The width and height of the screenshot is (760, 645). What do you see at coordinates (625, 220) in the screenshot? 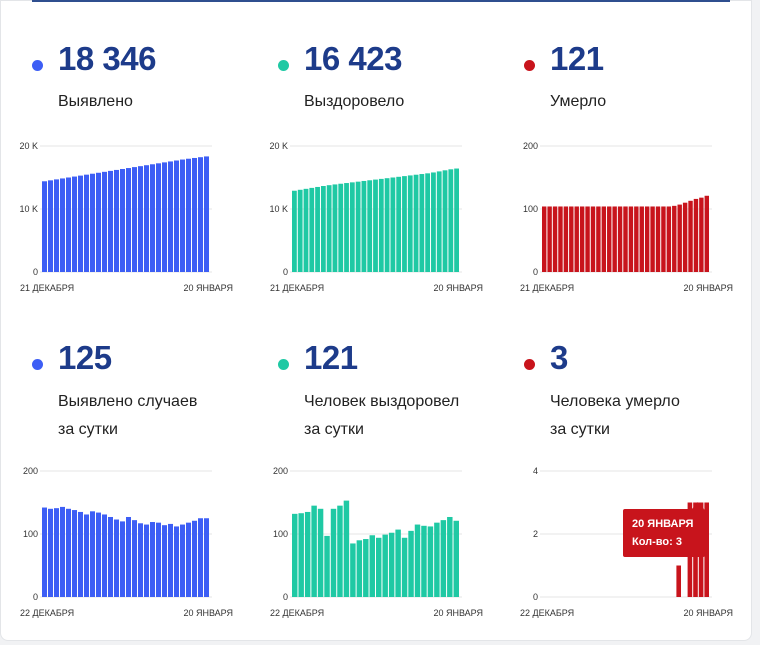
I see `chart-died-total: 0 100 200 21 ДЕКАБРЯ 20 ЯНВАРЯ` at bounding box center [625, 220].